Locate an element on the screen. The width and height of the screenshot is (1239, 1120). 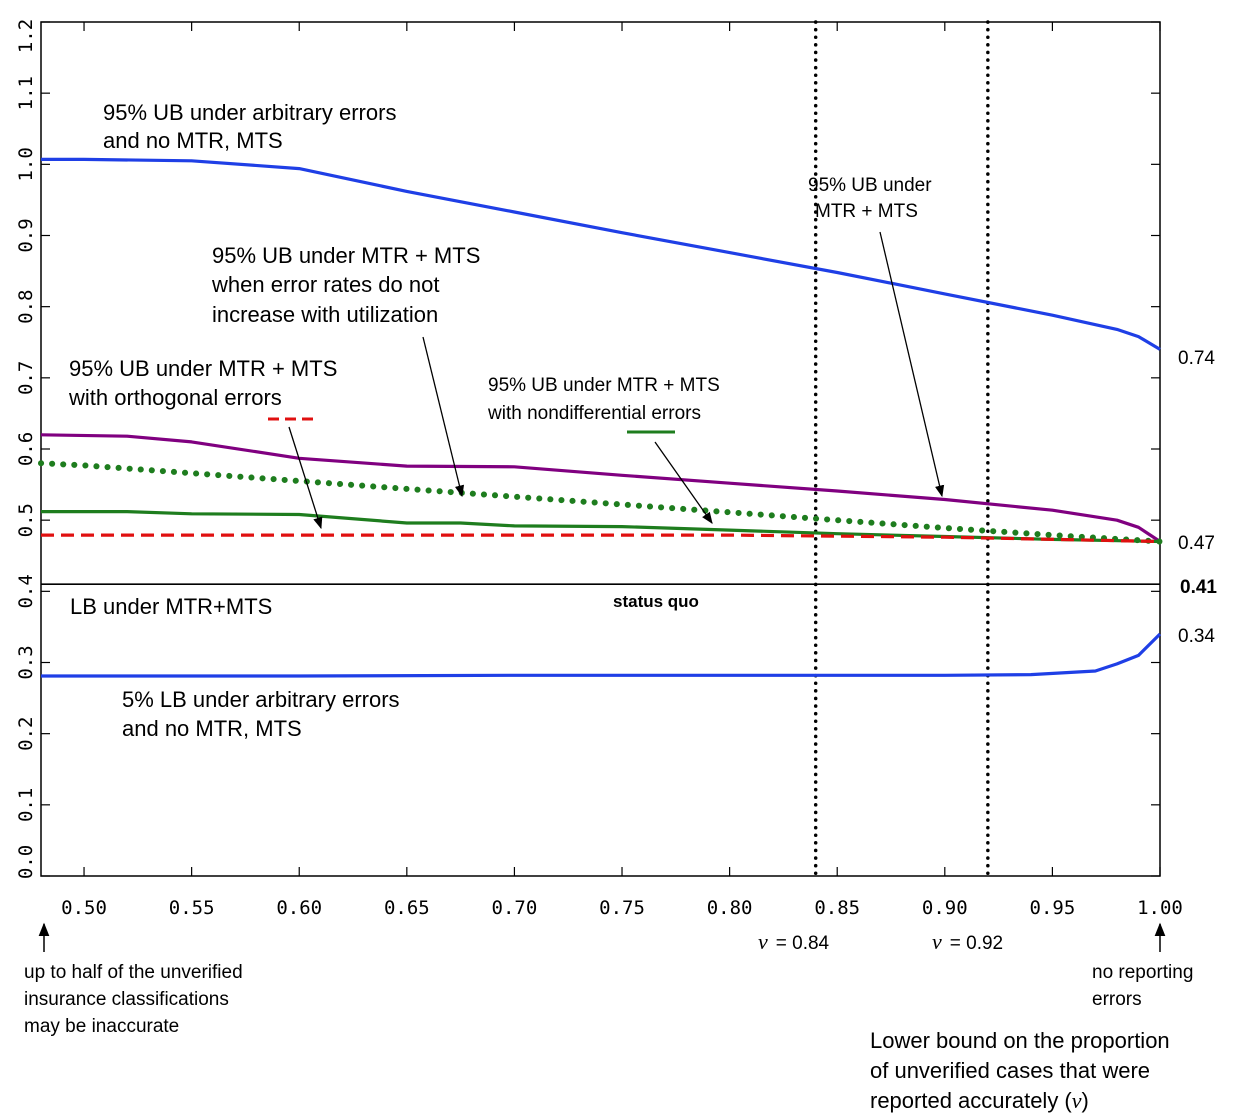
x-tick-label: 0.95 is located at coordinates (1053, 908).